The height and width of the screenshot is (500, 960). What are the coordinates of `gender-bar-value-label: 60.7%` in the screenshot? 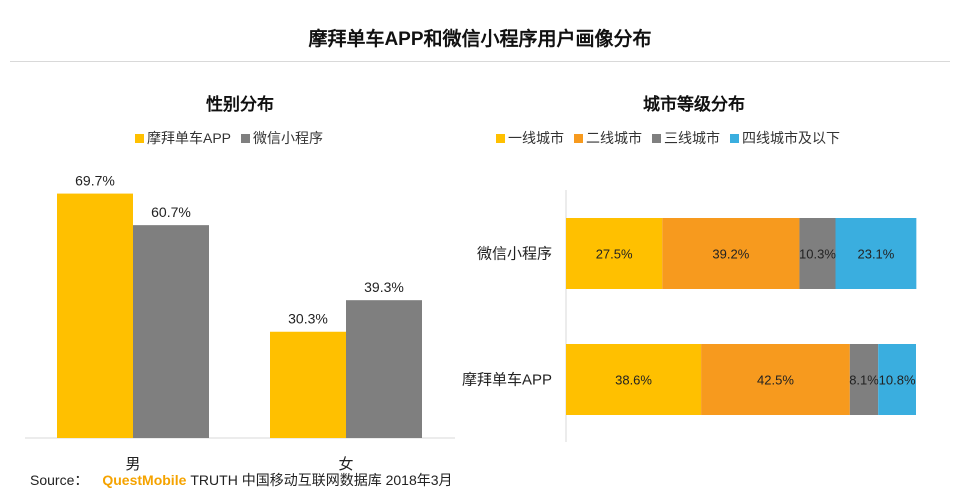 It's located at (171, 212).